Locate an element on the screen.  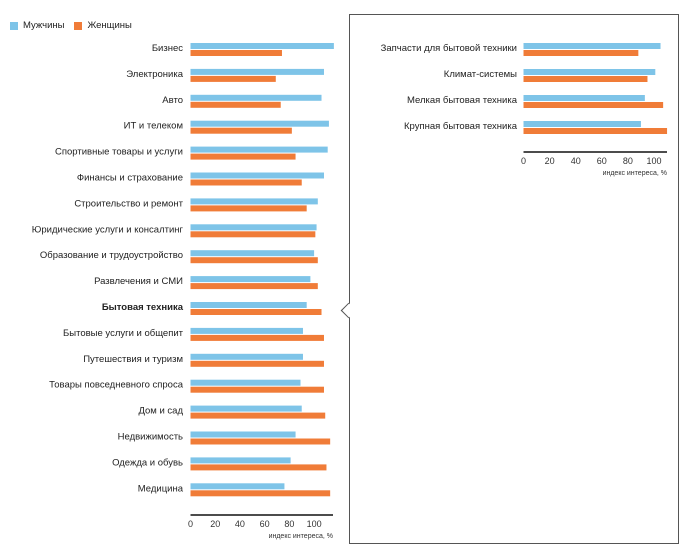
category-label: Путешествия и туризм is located at coordinates (133, 359).